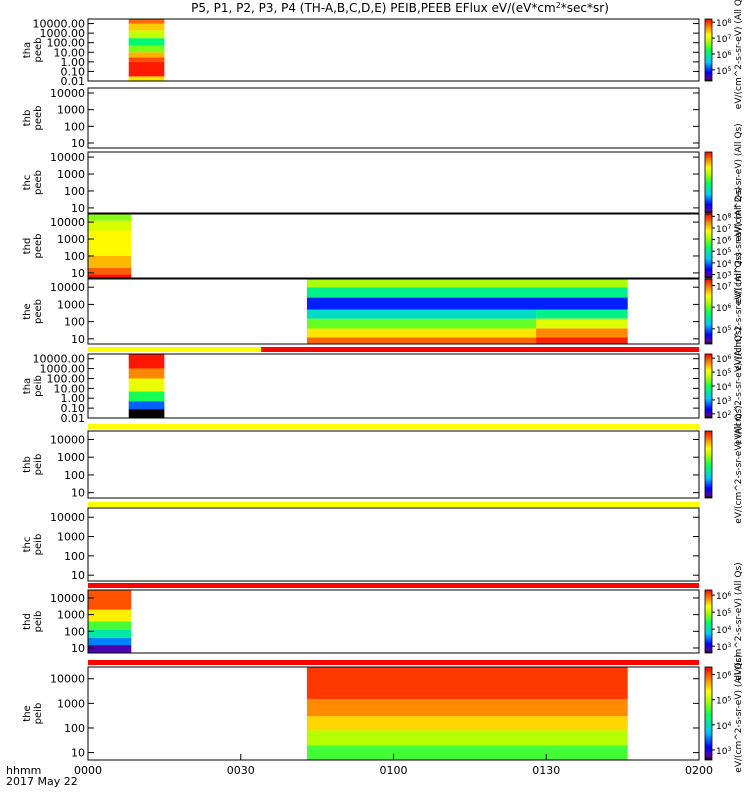 This screenshot has height=800, width=750. What do you see at coordinates (73, 62) in the screenshot?
I see `tha-peeb-ytick-label-4: 1.00` at bounding box center [73, 62].